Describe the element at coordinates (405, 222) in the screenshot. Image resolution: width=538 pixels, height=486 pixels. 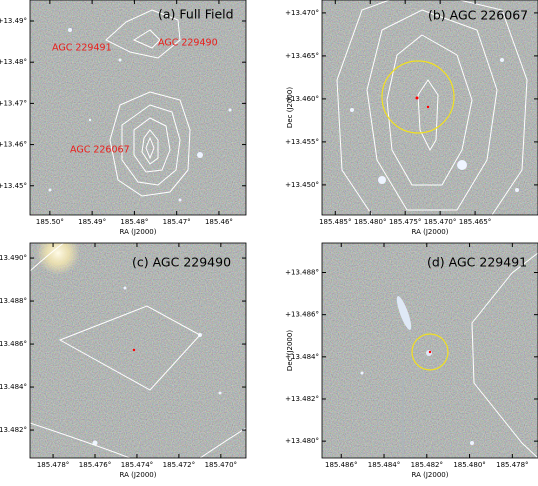
I see `x-tick-label: 185.475°` at that location.